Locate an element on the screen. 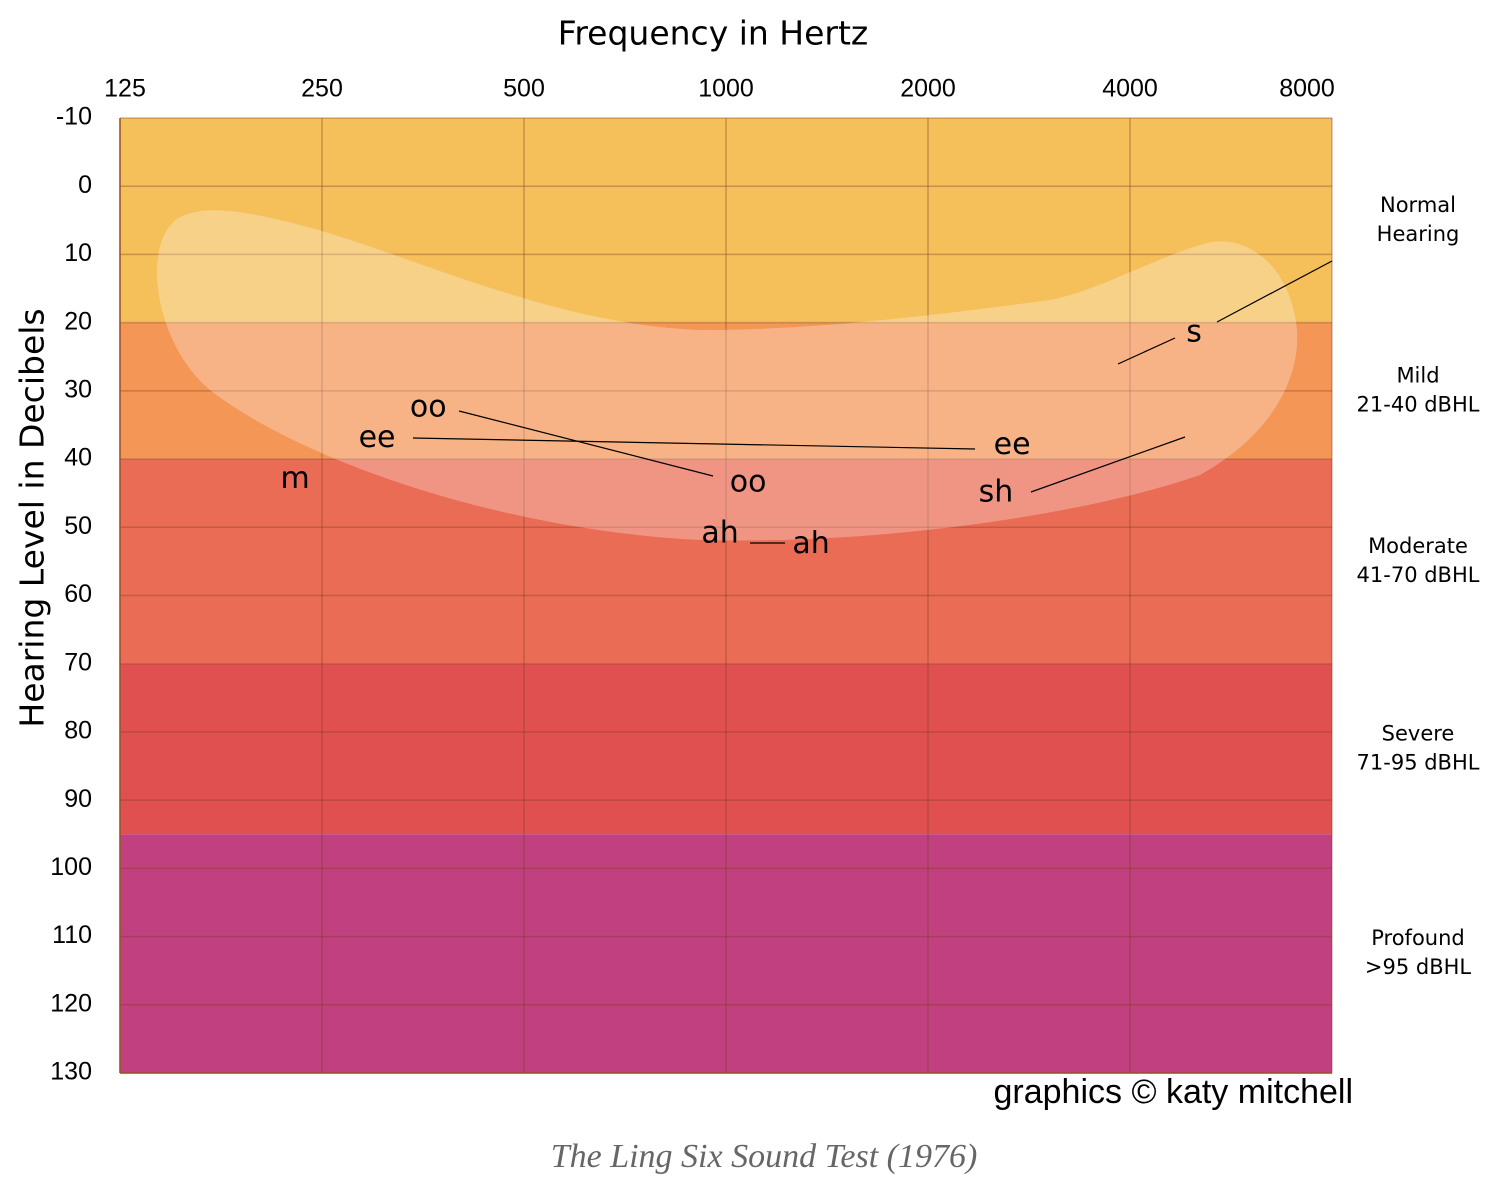 Image resolution: width=1512 pixels, height=1191 pixels. y-tick-label: 90 is located at coordinates (78, 799).